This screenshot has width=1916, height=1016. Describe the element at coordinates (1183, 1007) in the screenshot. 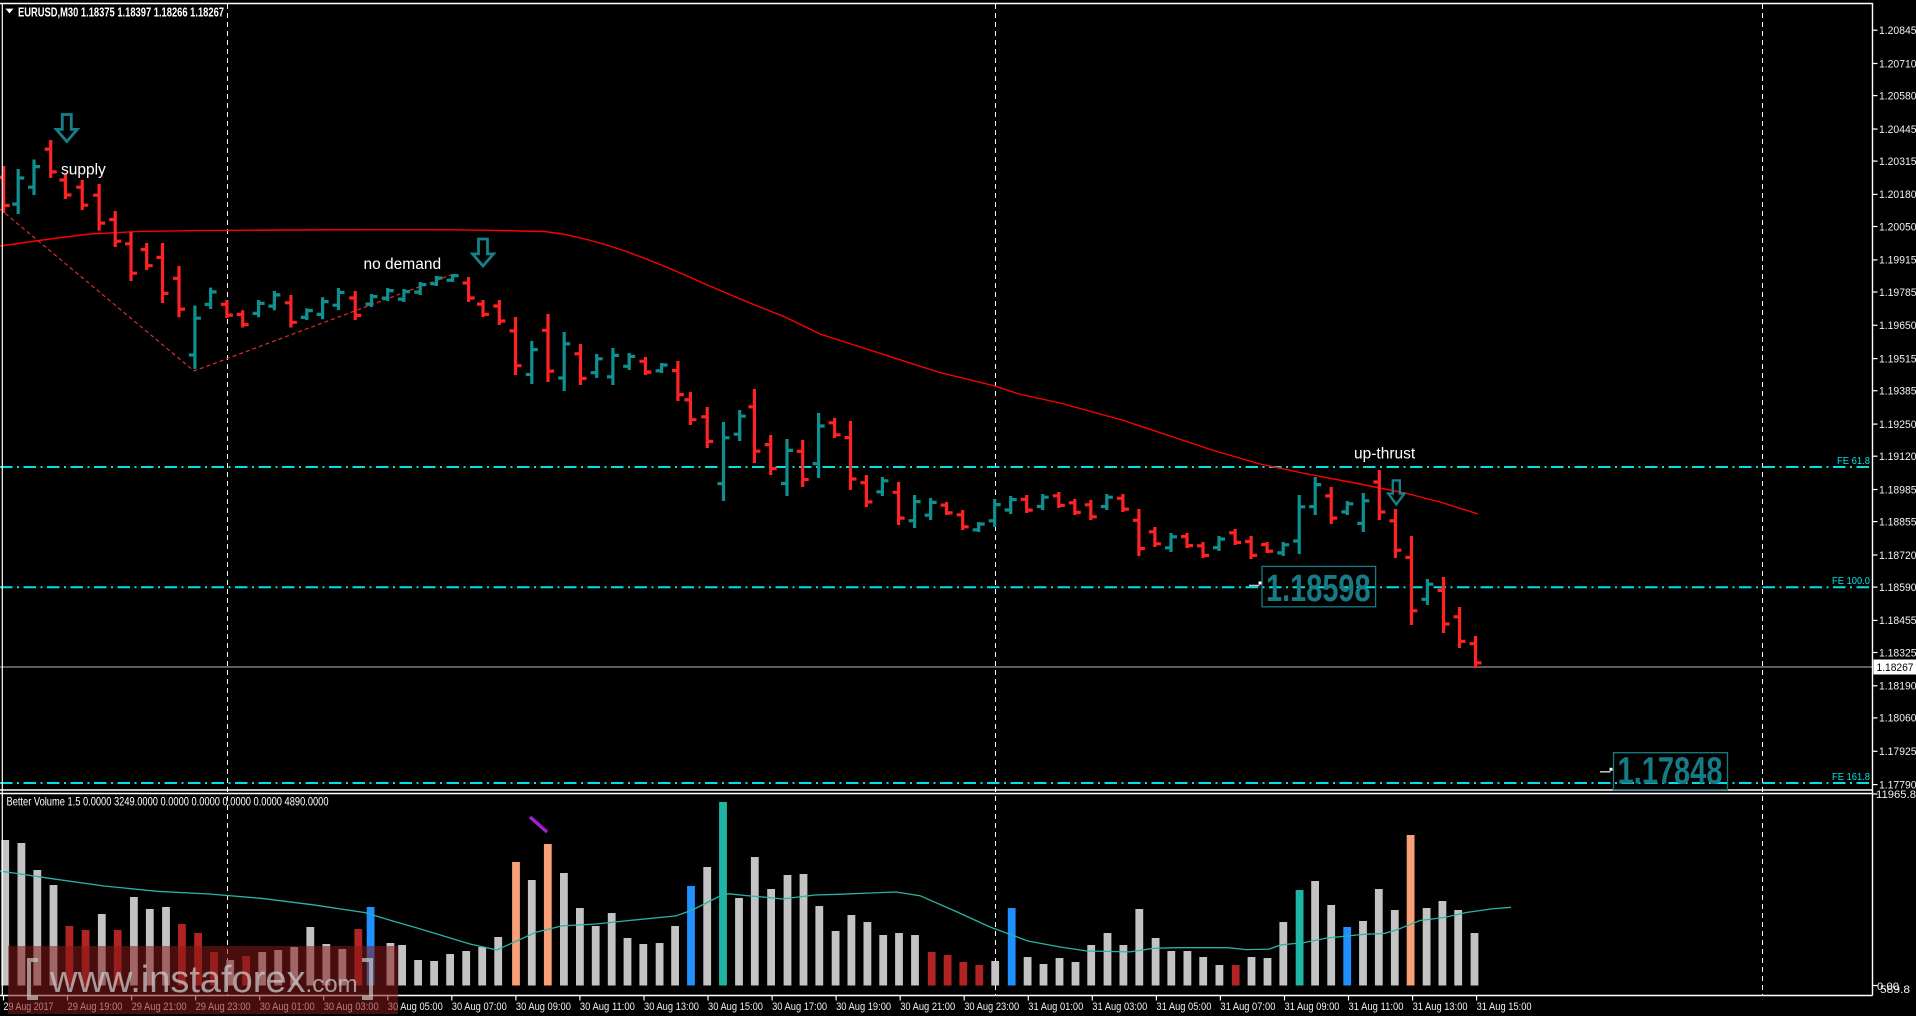

I see `svg-text: 31 Aug 05:00` at that location.